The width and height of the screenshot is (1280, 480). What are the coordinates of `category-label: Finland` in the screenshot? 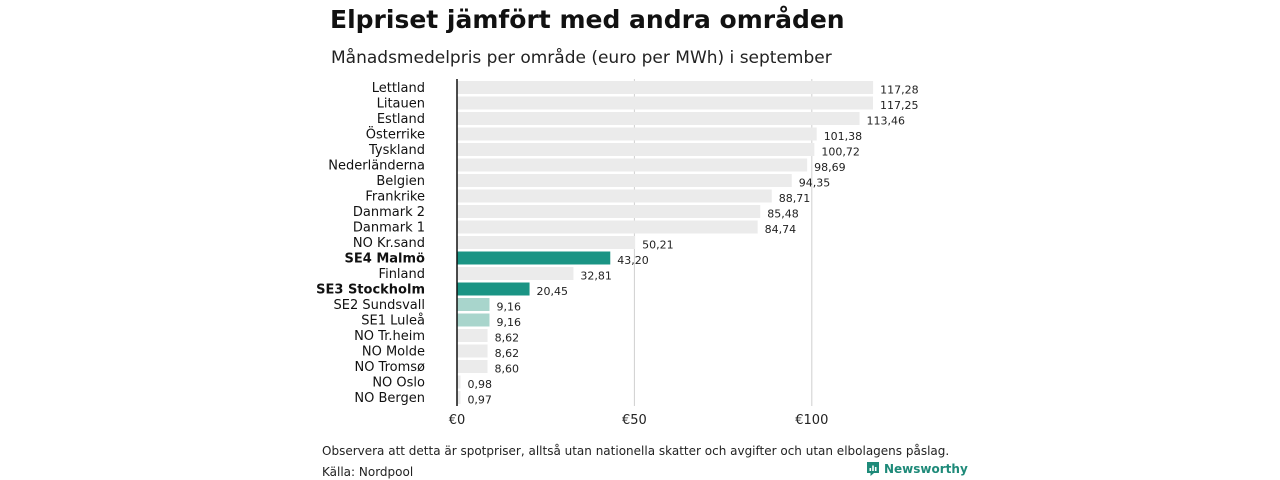 It's located at (402, 274).